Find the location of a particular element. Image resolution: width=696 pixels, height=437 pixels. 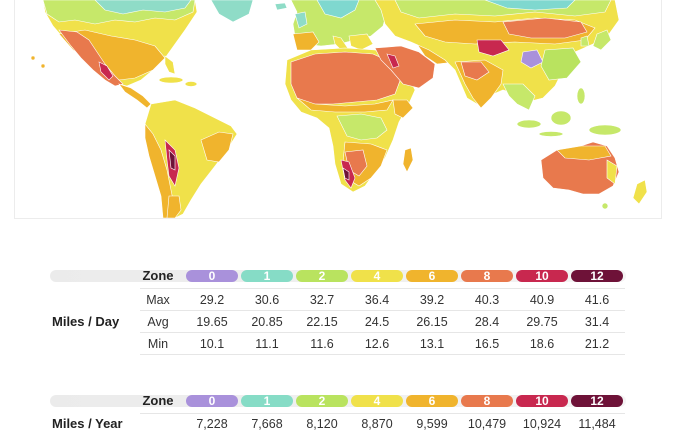

gobi-hot is located at coordinates (545, 28).